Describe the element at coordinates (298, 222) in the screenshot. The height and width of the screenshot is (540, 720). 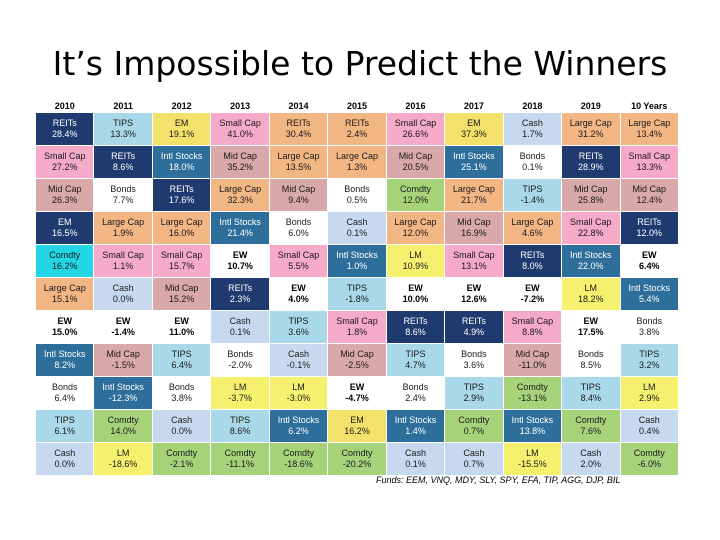
I see `asset-class-label: Bonds` at that location.